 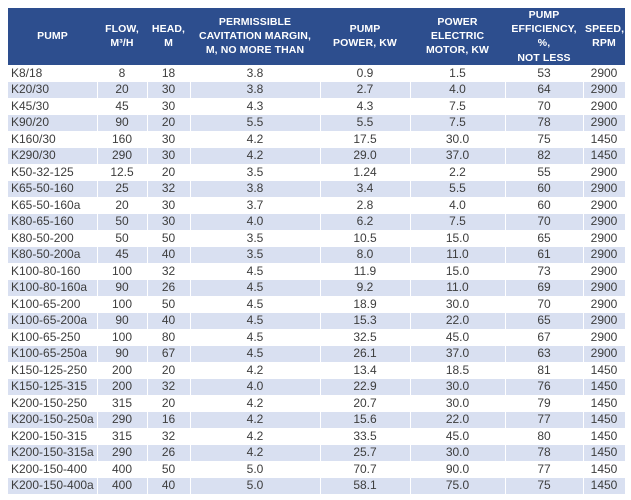 I want to click on table-cell: 63, so click(x=544, y=354).